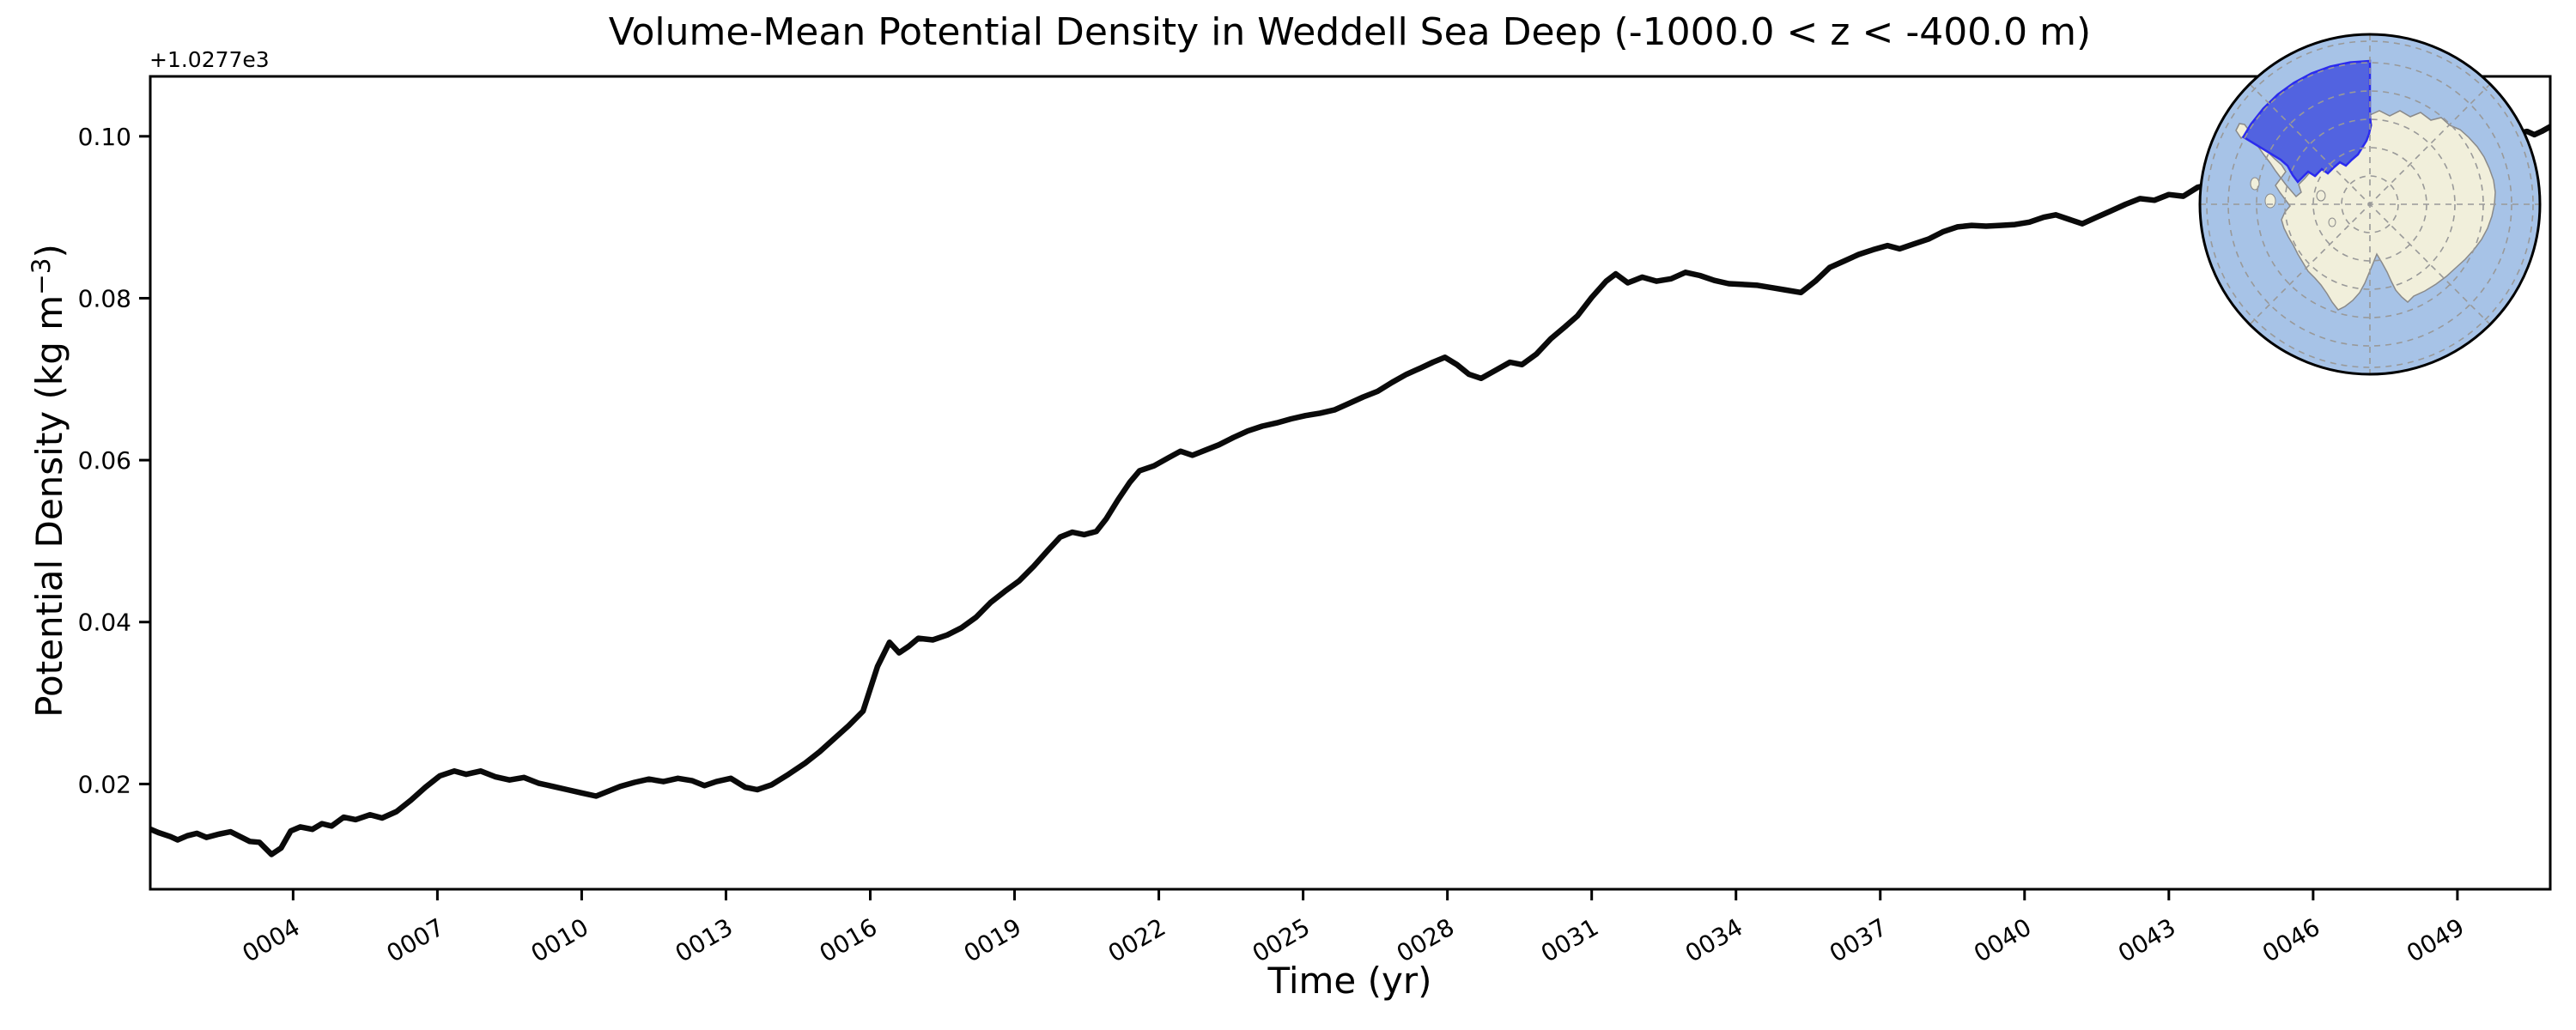 This screenshot has height=1030, width=2576. What do you see at coordinates (104, 623) in the screenshot?
I see `y-tick-label: 0.04` at bounding box center [104, 623].